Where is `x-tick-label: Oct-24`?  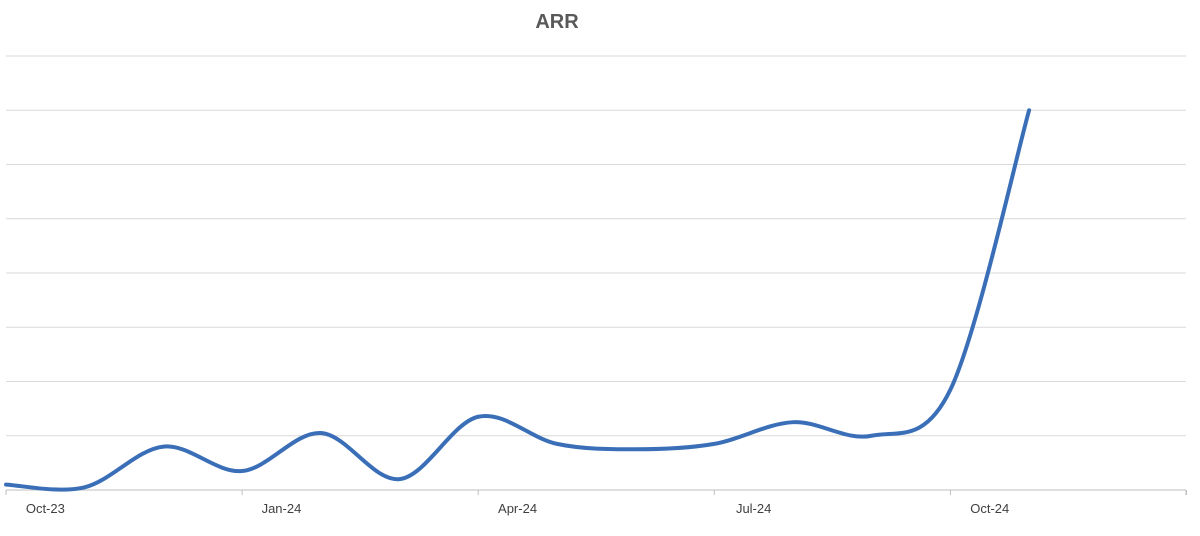
x-tick-label: Oct-24 is located at coordinates (989, 508).